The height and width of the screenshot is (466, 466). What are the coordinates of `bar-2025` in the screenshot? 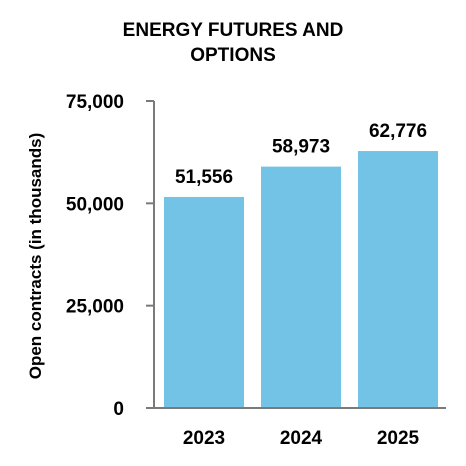 It's located at (398, 279).